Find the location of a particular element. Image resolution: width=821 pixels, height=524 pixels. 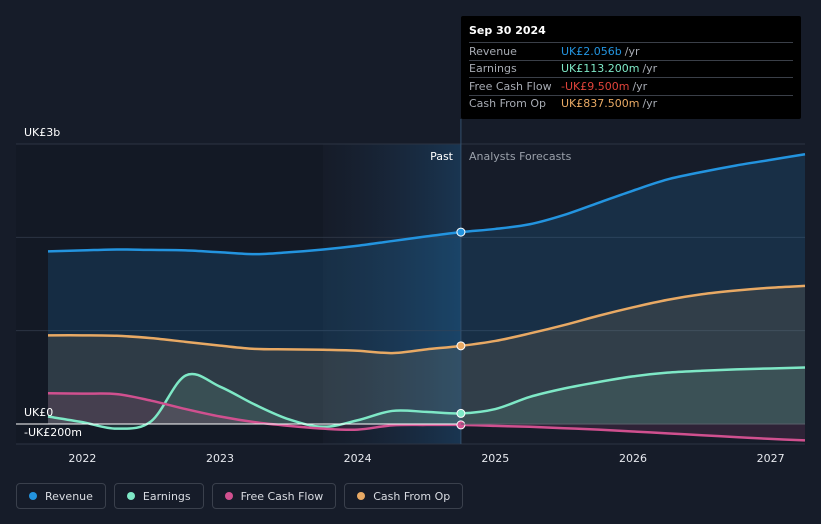

series-area-earnings is located at coordinates (426, 398).